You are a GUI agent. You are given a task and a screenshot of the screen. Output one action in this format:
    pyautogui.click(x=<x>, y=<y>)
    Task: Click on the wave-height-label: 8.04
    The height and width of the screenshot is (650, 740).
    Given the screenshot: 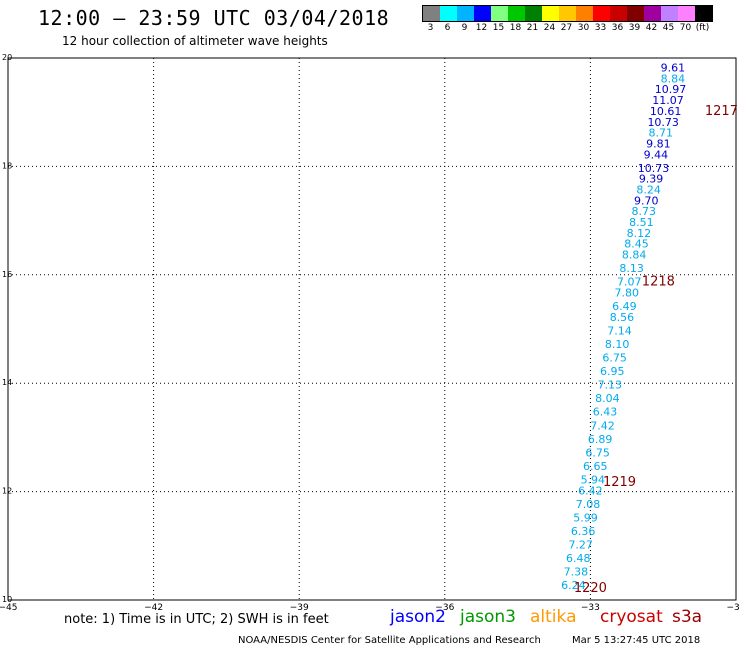 What is the action you would take?
    pyautogui.click(x=607, y=398)
    